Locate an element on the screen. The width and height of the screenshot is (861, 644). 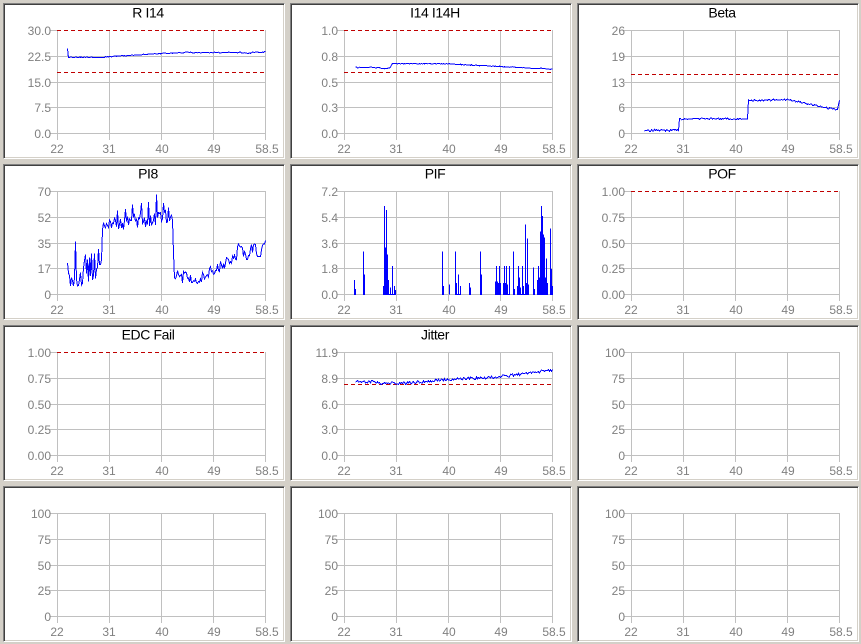
svg-text: 0.00 is located at coordinates (614, 295).